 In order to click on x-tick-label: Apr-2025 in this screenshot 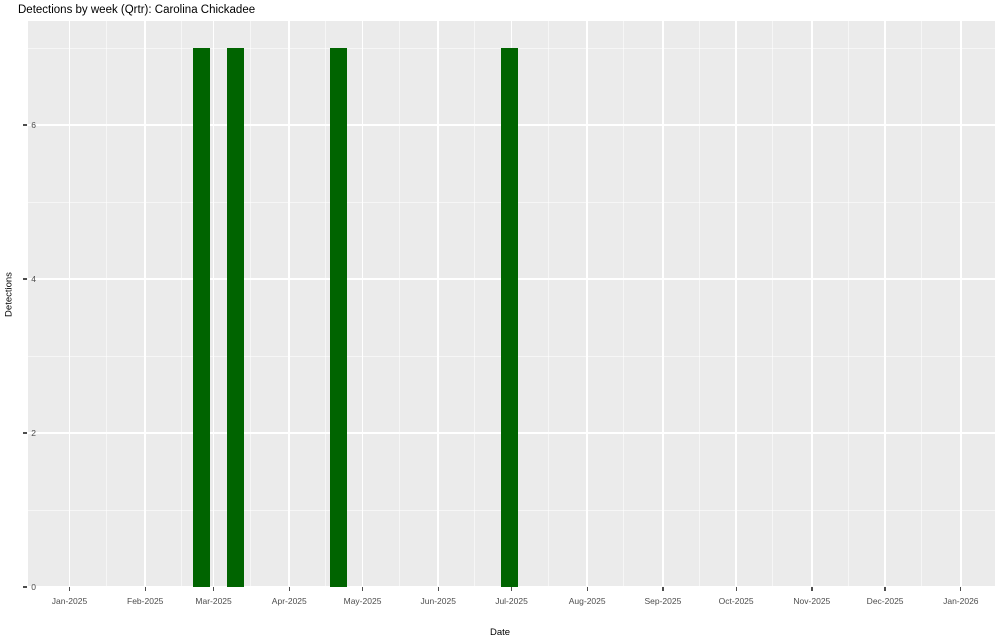, I will do `click(289, 601)`.